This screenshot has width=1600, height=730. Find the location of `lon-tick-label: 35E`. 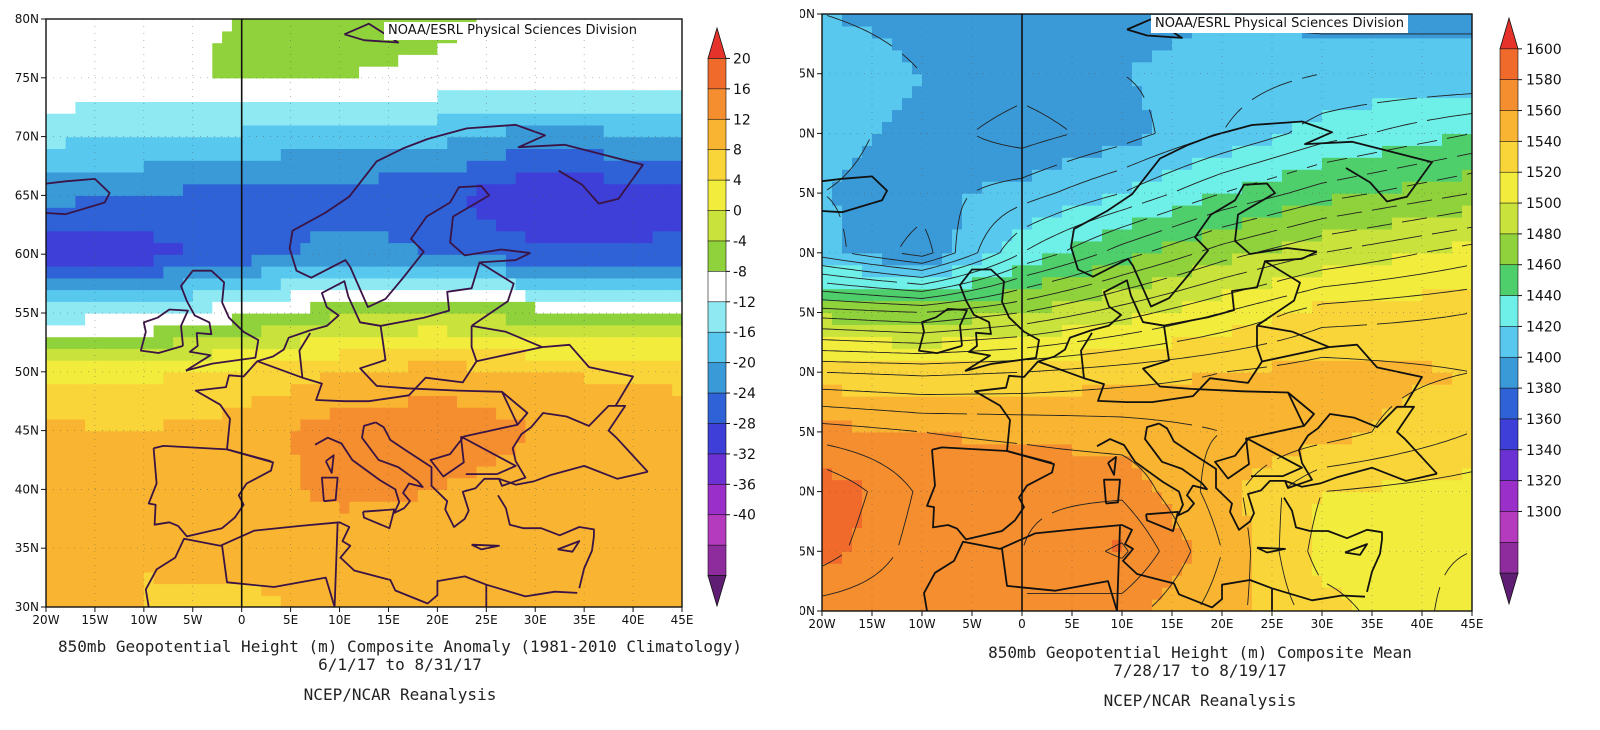

lon-tick-label: 35E is located at coordinates (584, 620).